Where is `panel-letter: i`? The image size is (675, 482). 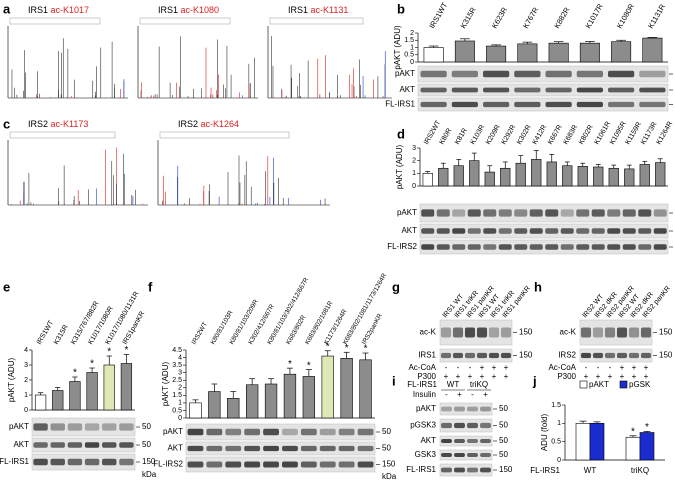 panel-letter: i is located at coordinates (394, 380).